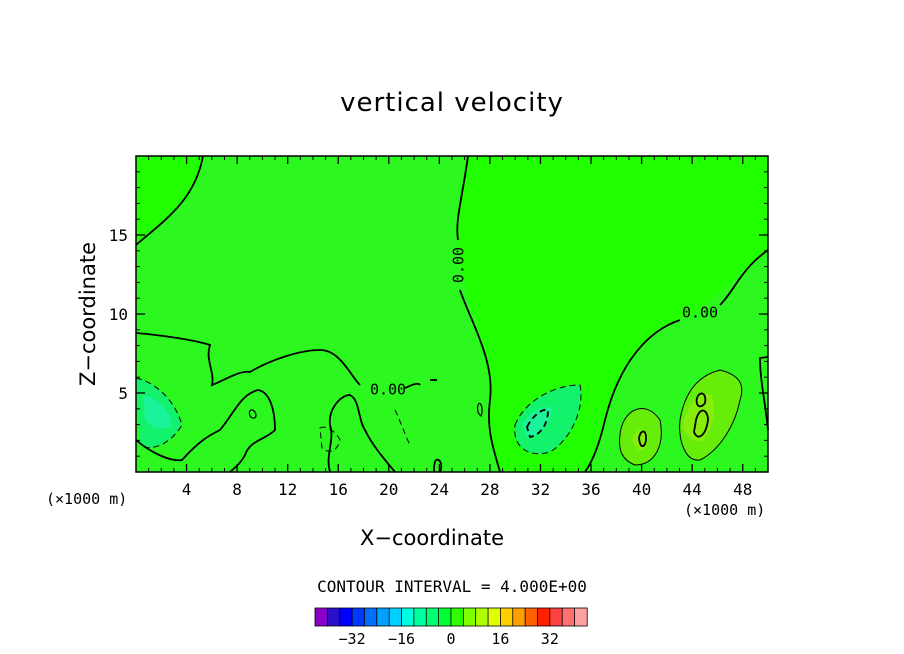  I want to click on x-tick-label: 24, so click(439, 489).